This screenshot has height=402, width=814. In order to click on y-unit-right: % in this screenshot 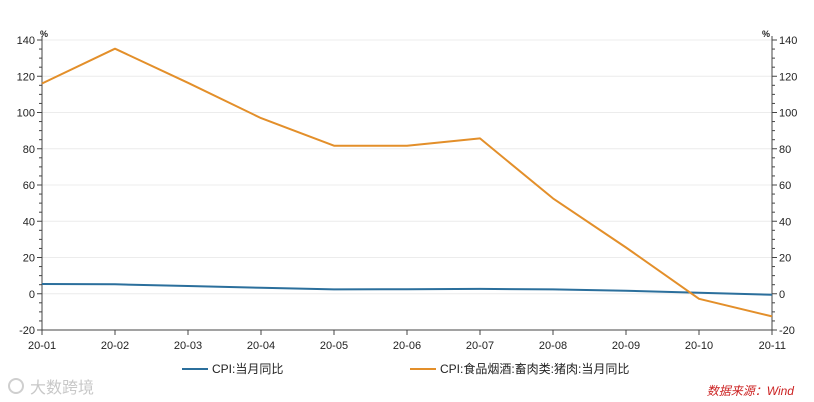, I will do `click(766, 34)`.